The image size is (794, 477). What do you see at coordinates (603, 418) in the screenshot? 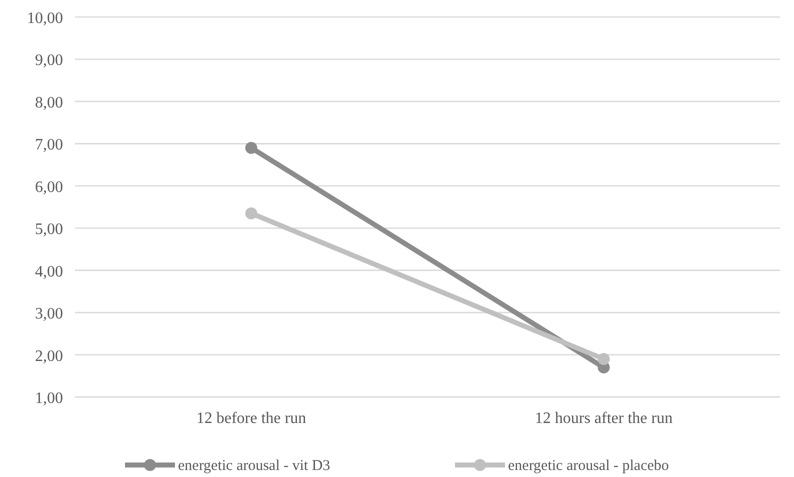
I see `x-tick-label: 12 hours after the run` at bounding box center [603, 418].